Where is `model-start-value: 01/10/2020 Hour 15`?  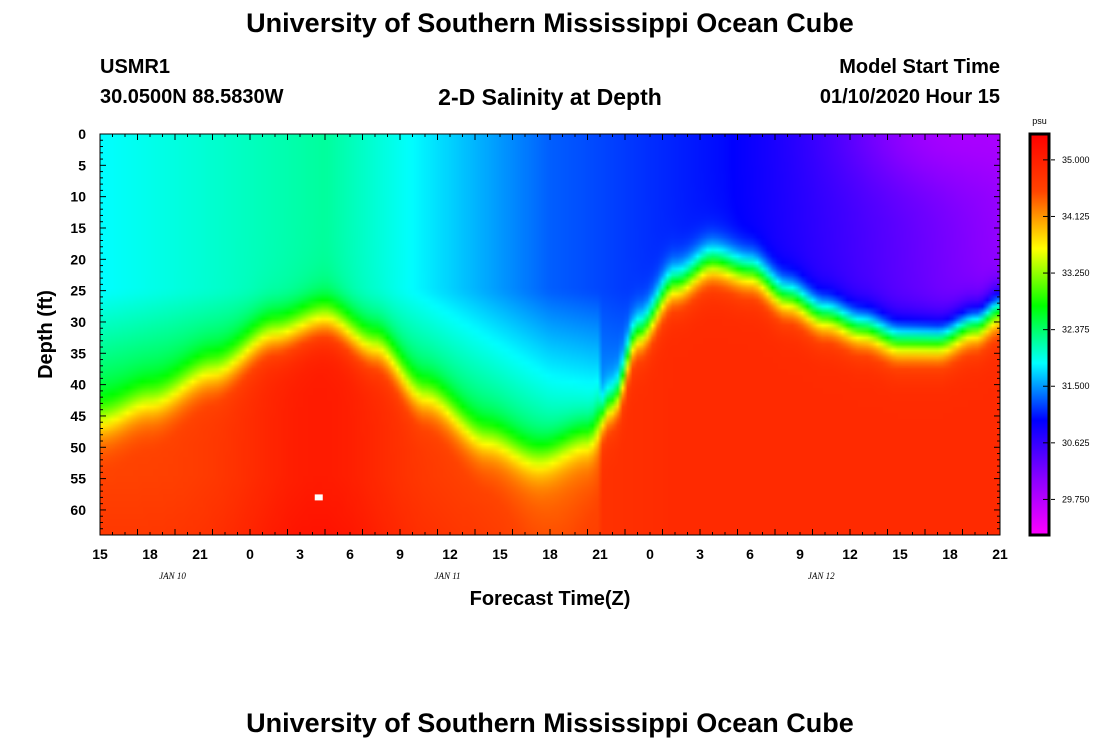
model-start-value: 01/10/2020 Hour 15 is located at coordinates (909, 97).